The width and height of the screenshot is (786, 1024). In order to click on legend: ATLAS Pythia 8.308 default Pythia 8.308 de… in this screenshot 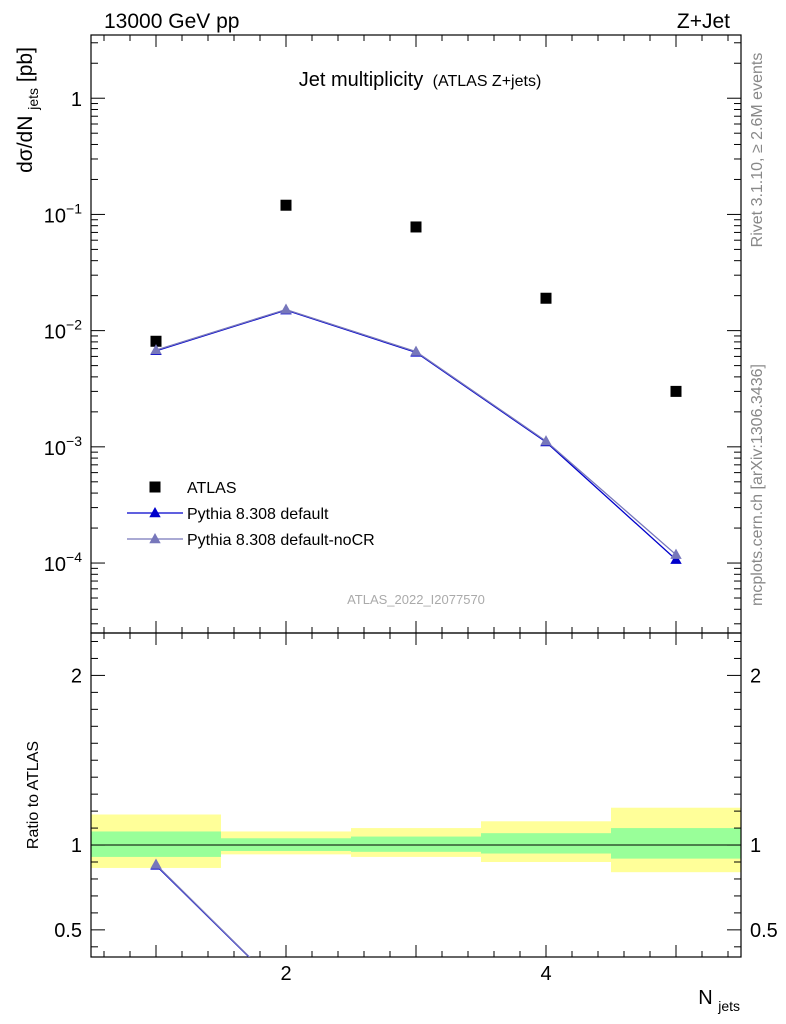, I will do `click(251, 514)`.